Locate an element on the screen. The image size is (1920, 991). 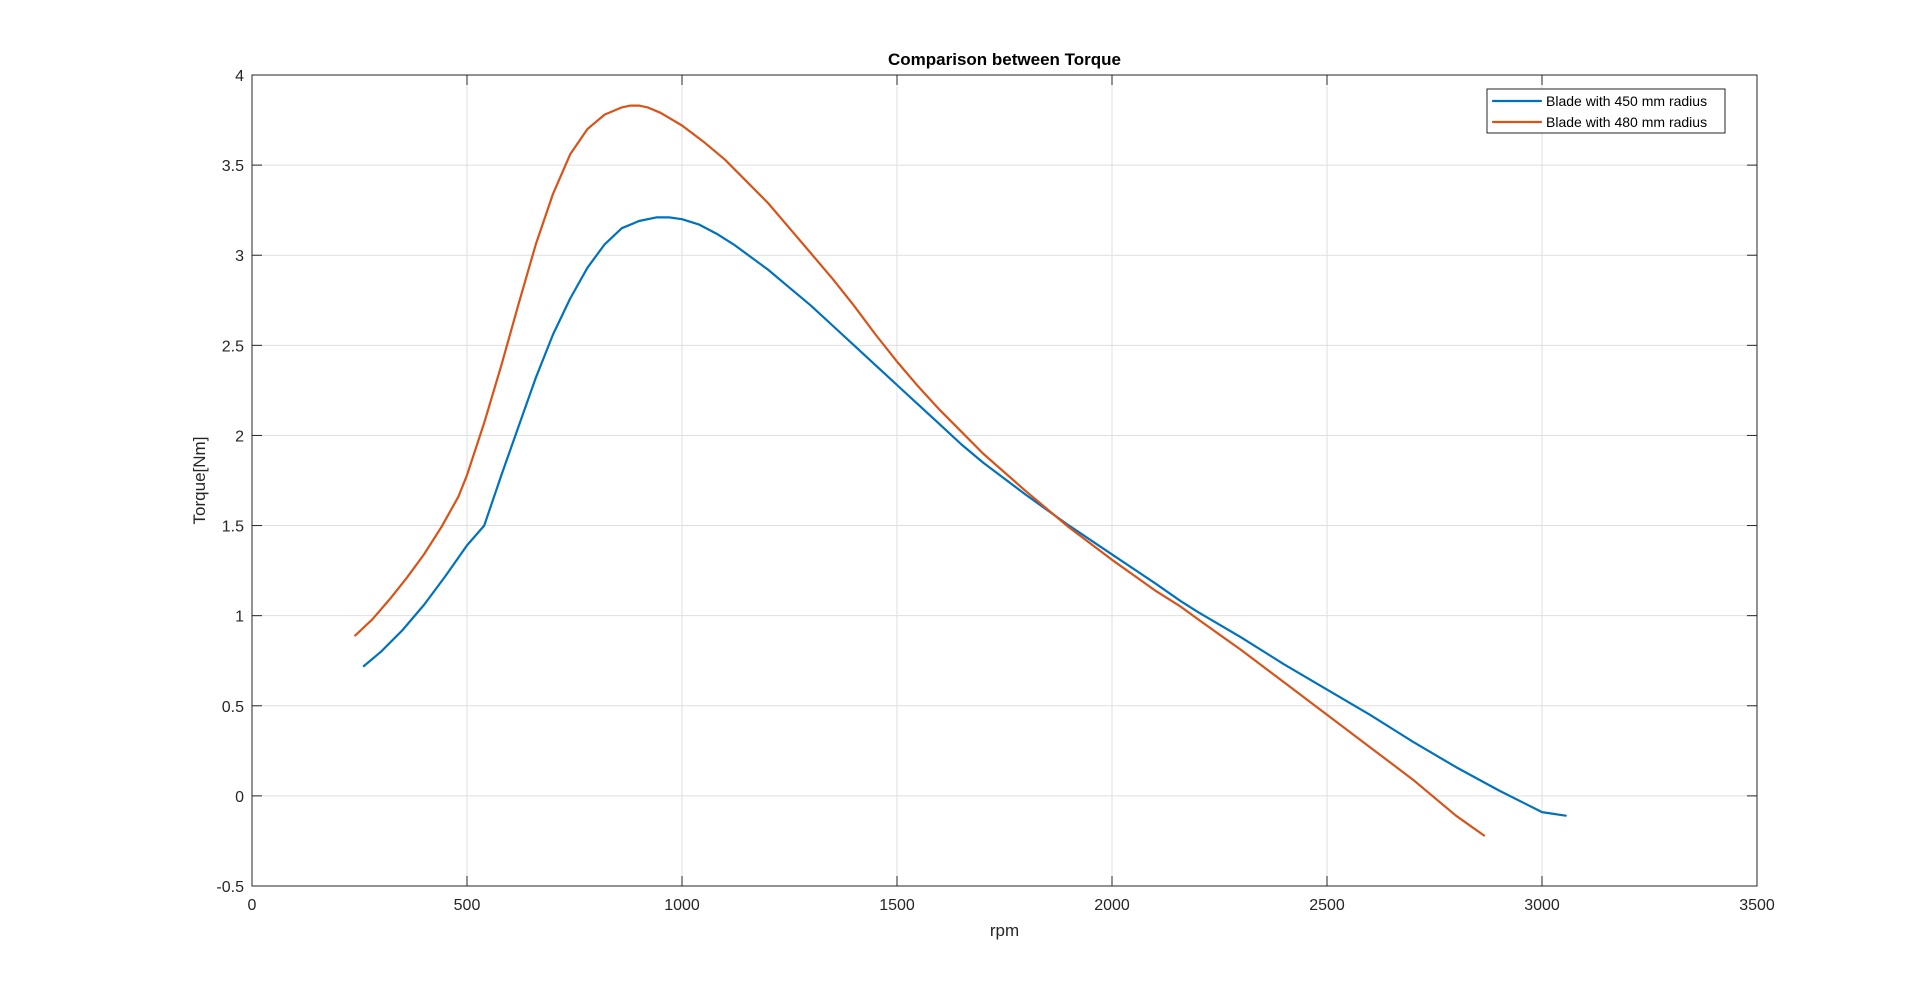
x-tick-label: 0 is located at coordinates (252, 905).